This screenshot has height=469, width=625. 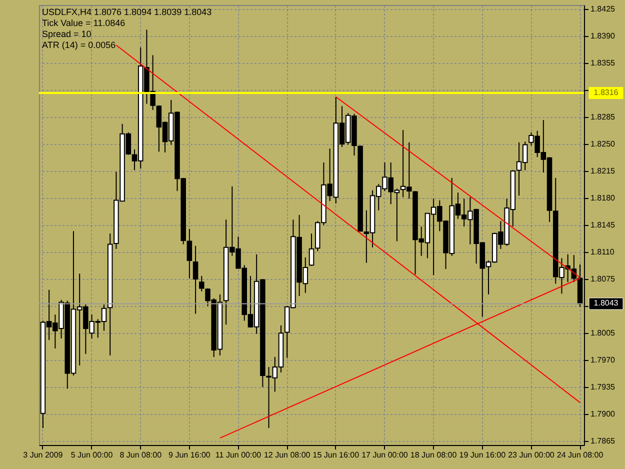 What do you see at coordinates (603, 387) in the screenshot?
I see `y-tick-label: 1.7935` at bounding box center [603, 387].